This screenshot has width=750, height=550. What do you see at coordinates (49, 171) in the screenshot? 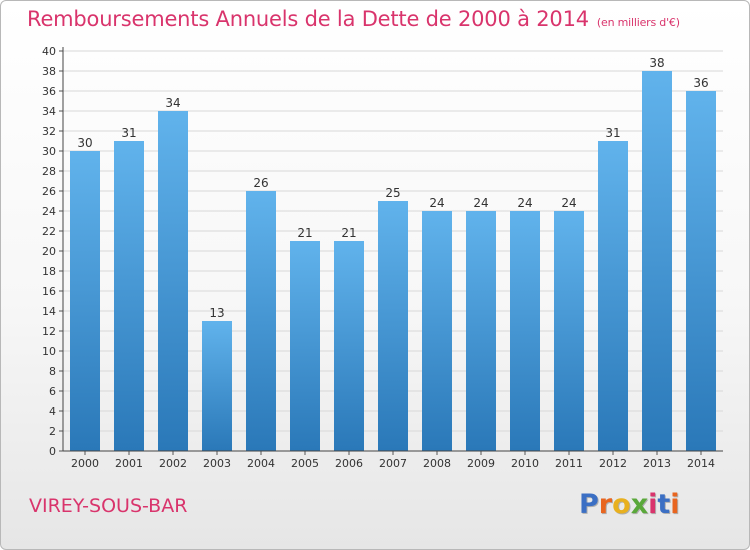
I see `y-tick-label: 28` at bounding box center [49, 171].